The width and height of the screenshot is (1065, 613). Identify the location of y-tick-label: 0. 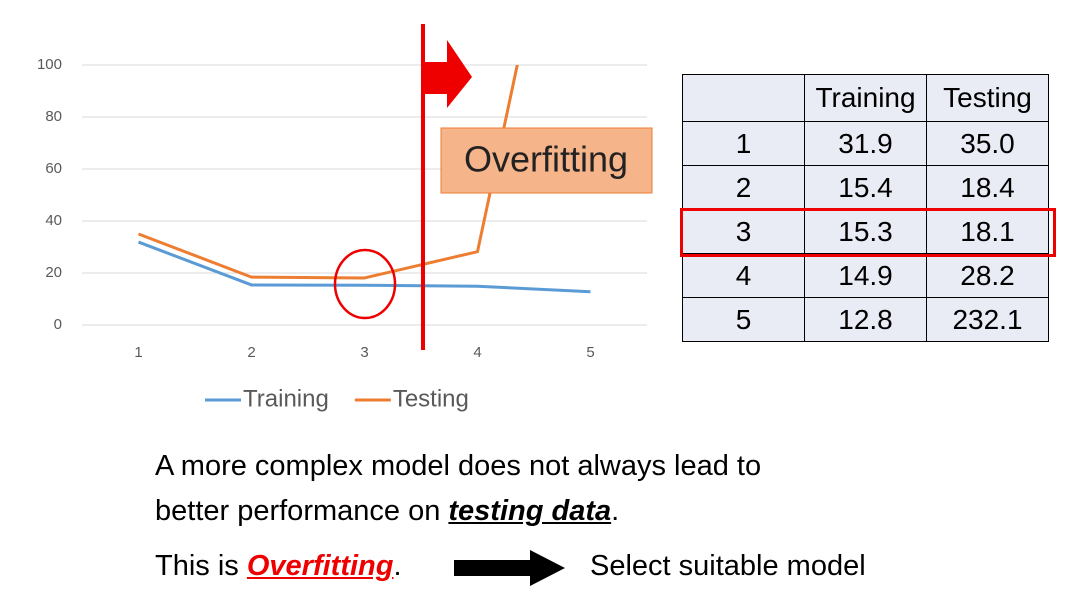
(58, 324).